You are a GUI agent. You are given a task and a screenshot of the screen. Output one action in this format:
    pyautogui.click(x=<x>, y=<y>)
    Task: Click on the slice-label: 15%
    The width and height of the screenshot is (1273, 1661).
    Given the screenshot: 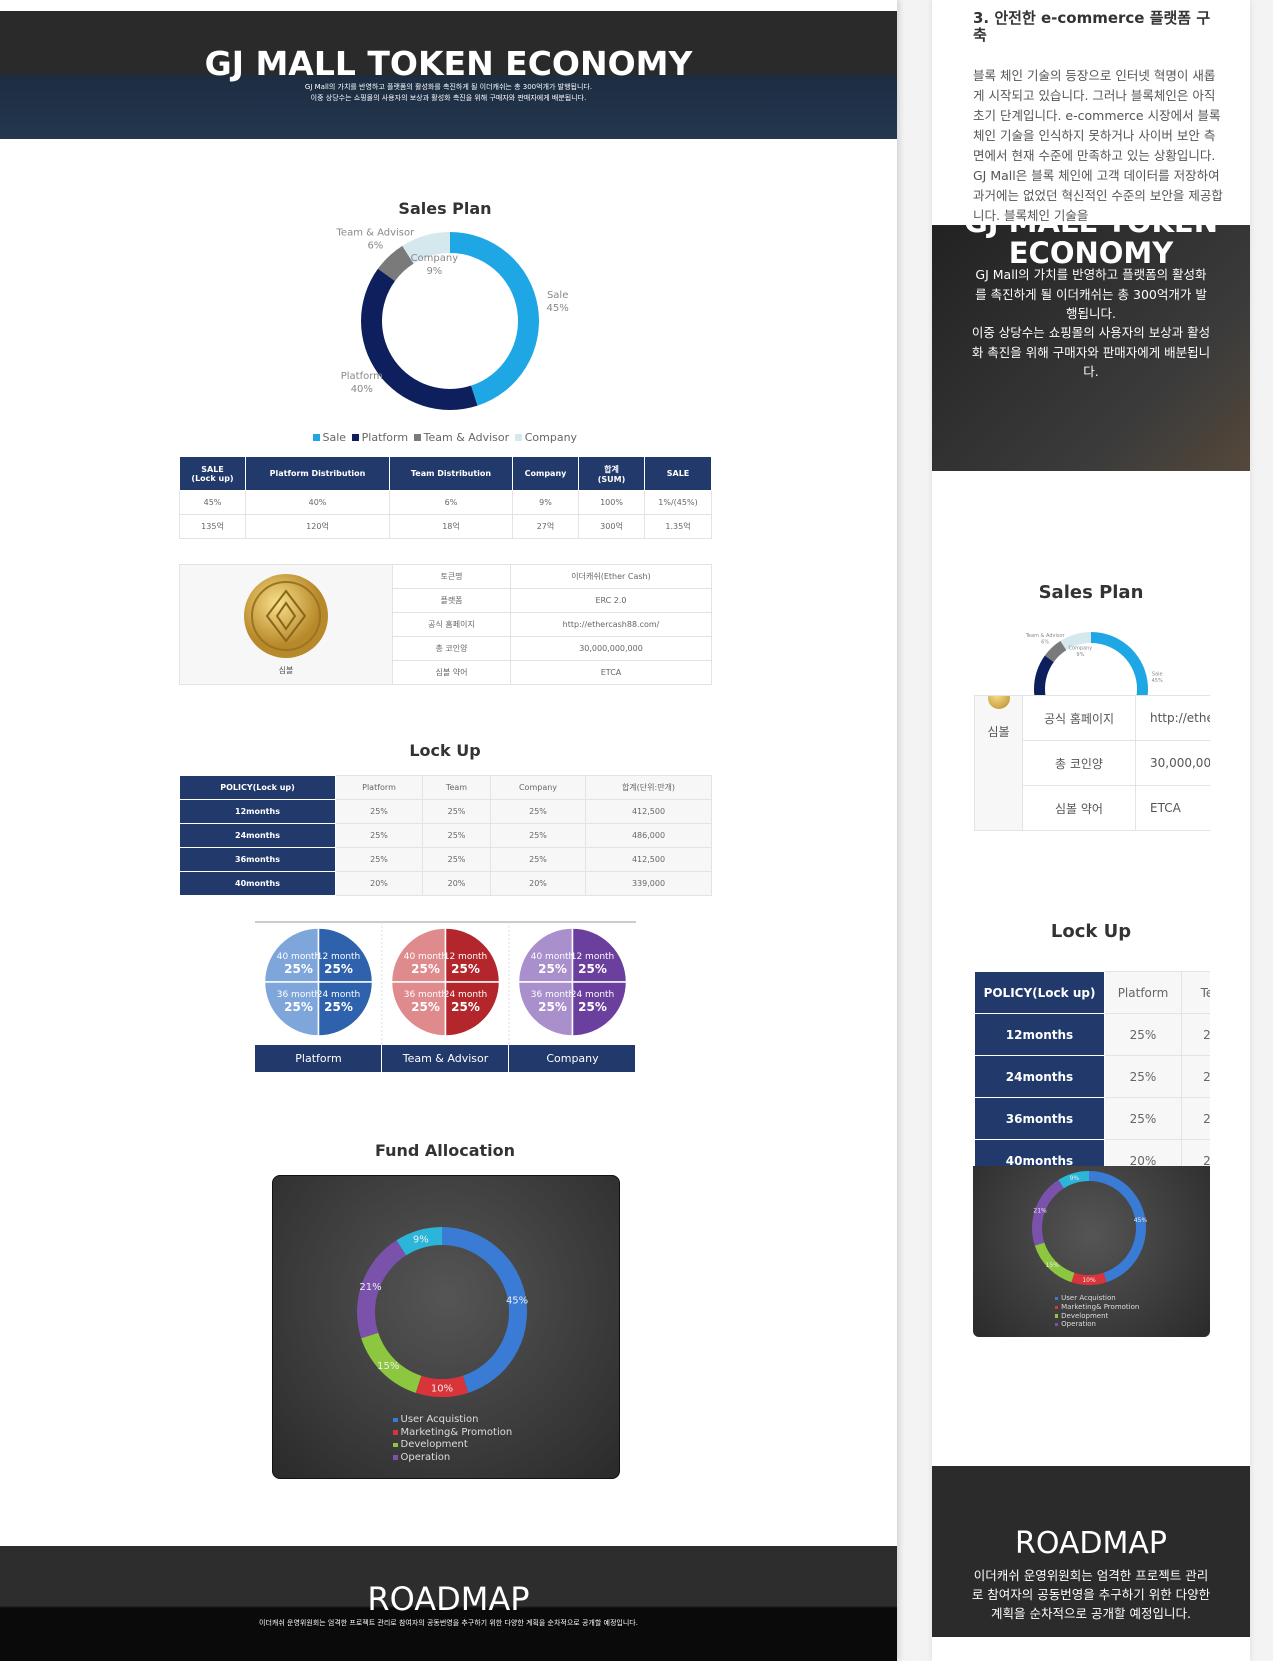 What is the action you would take?
    pyautogui.click(x=1053, y=1265)
    